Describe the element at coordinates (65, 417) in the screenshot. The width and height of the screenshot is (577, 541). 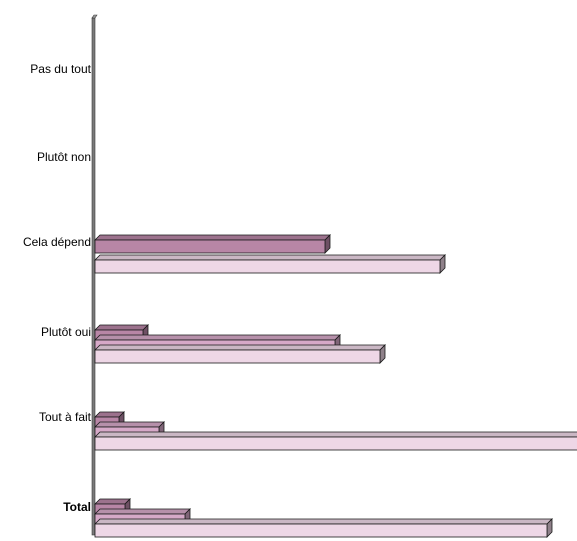
I see `category-label-4: Tout à fait` at that location.